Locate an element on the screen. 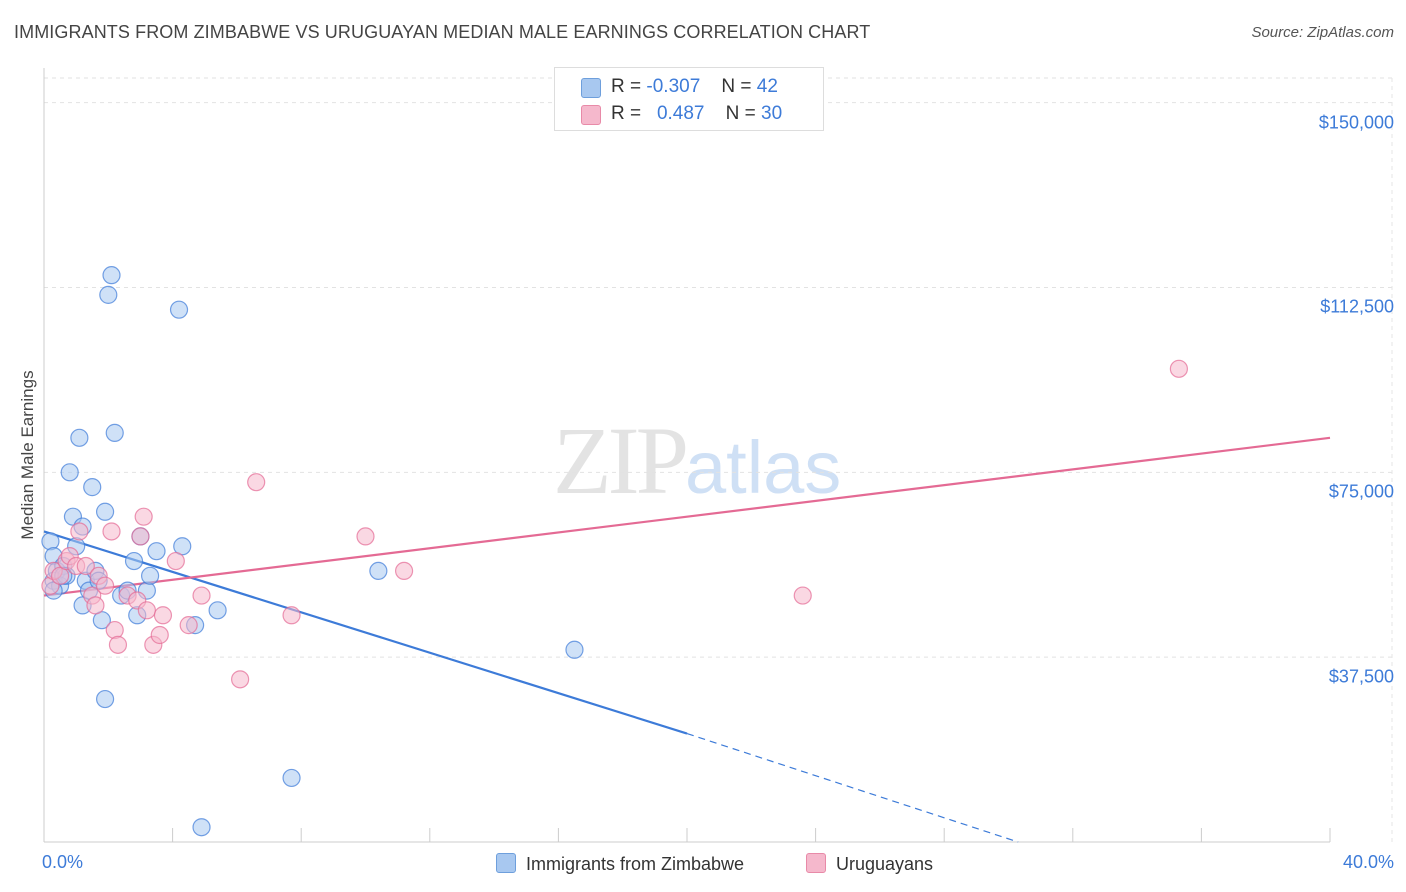 This screenshot has height=892, width=1406. bottom-legend-swatch-uruguayans is located at coordinates (816, 863).